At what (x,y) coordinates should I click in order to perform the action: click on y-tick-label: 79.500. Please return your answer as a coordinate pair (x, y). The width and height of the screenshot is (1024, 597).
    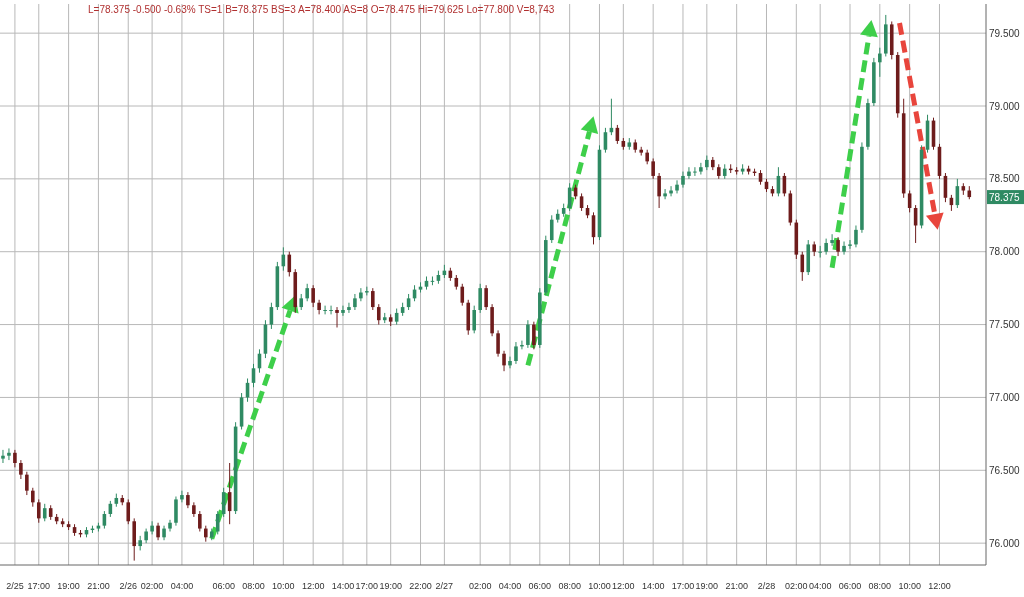
    Looking at the image, I should click on (1005, 33).